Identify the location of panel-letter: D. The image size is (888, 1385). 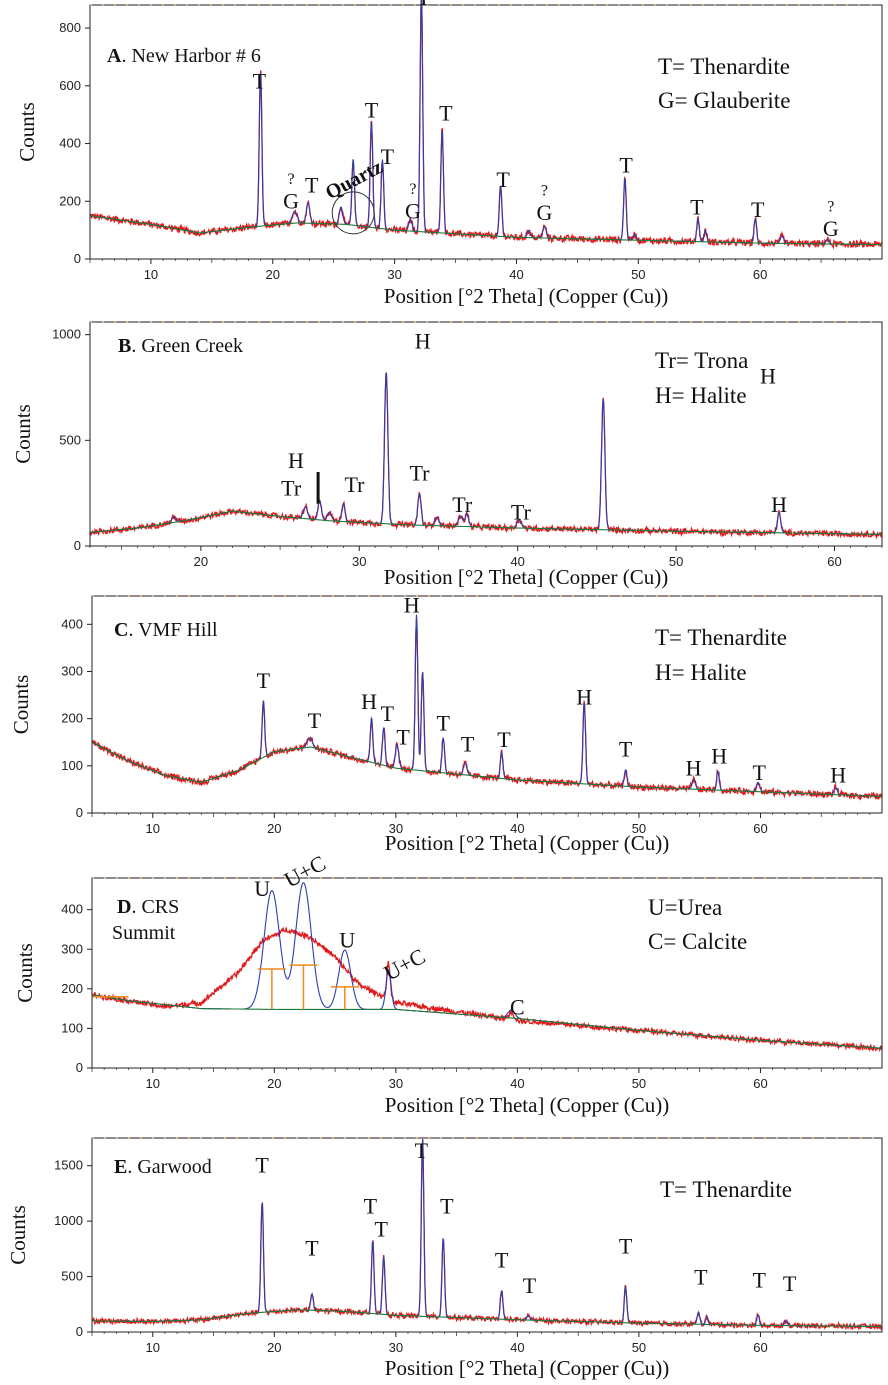
(124, 907).